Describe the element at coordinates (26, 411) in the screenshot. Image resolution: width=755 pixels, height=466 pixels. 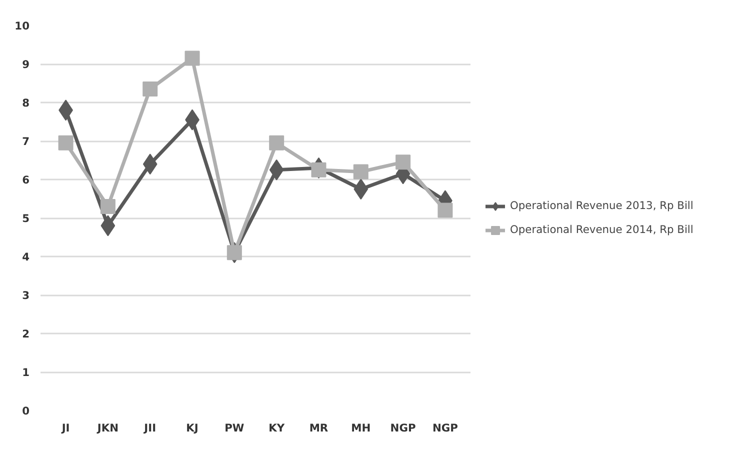
I see `y-tick-label: 0` at that location.